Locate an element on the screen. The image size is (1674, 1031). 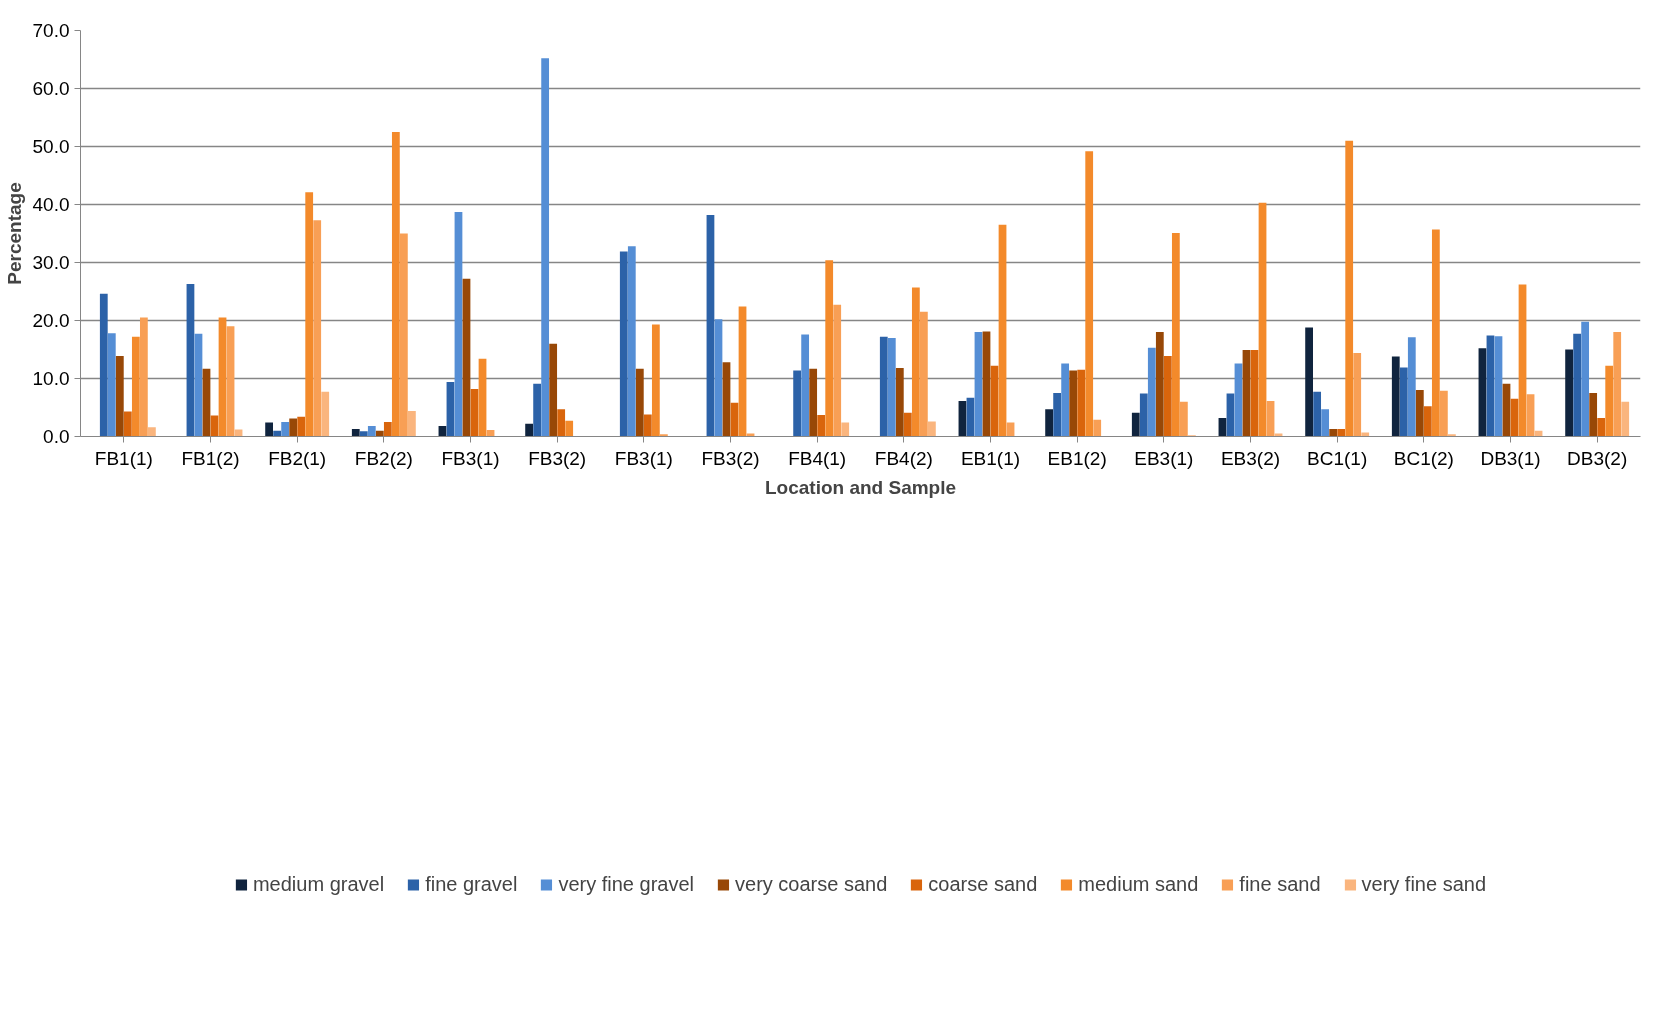
y-axis-title: Percentage is located at coordinates (14, 233).